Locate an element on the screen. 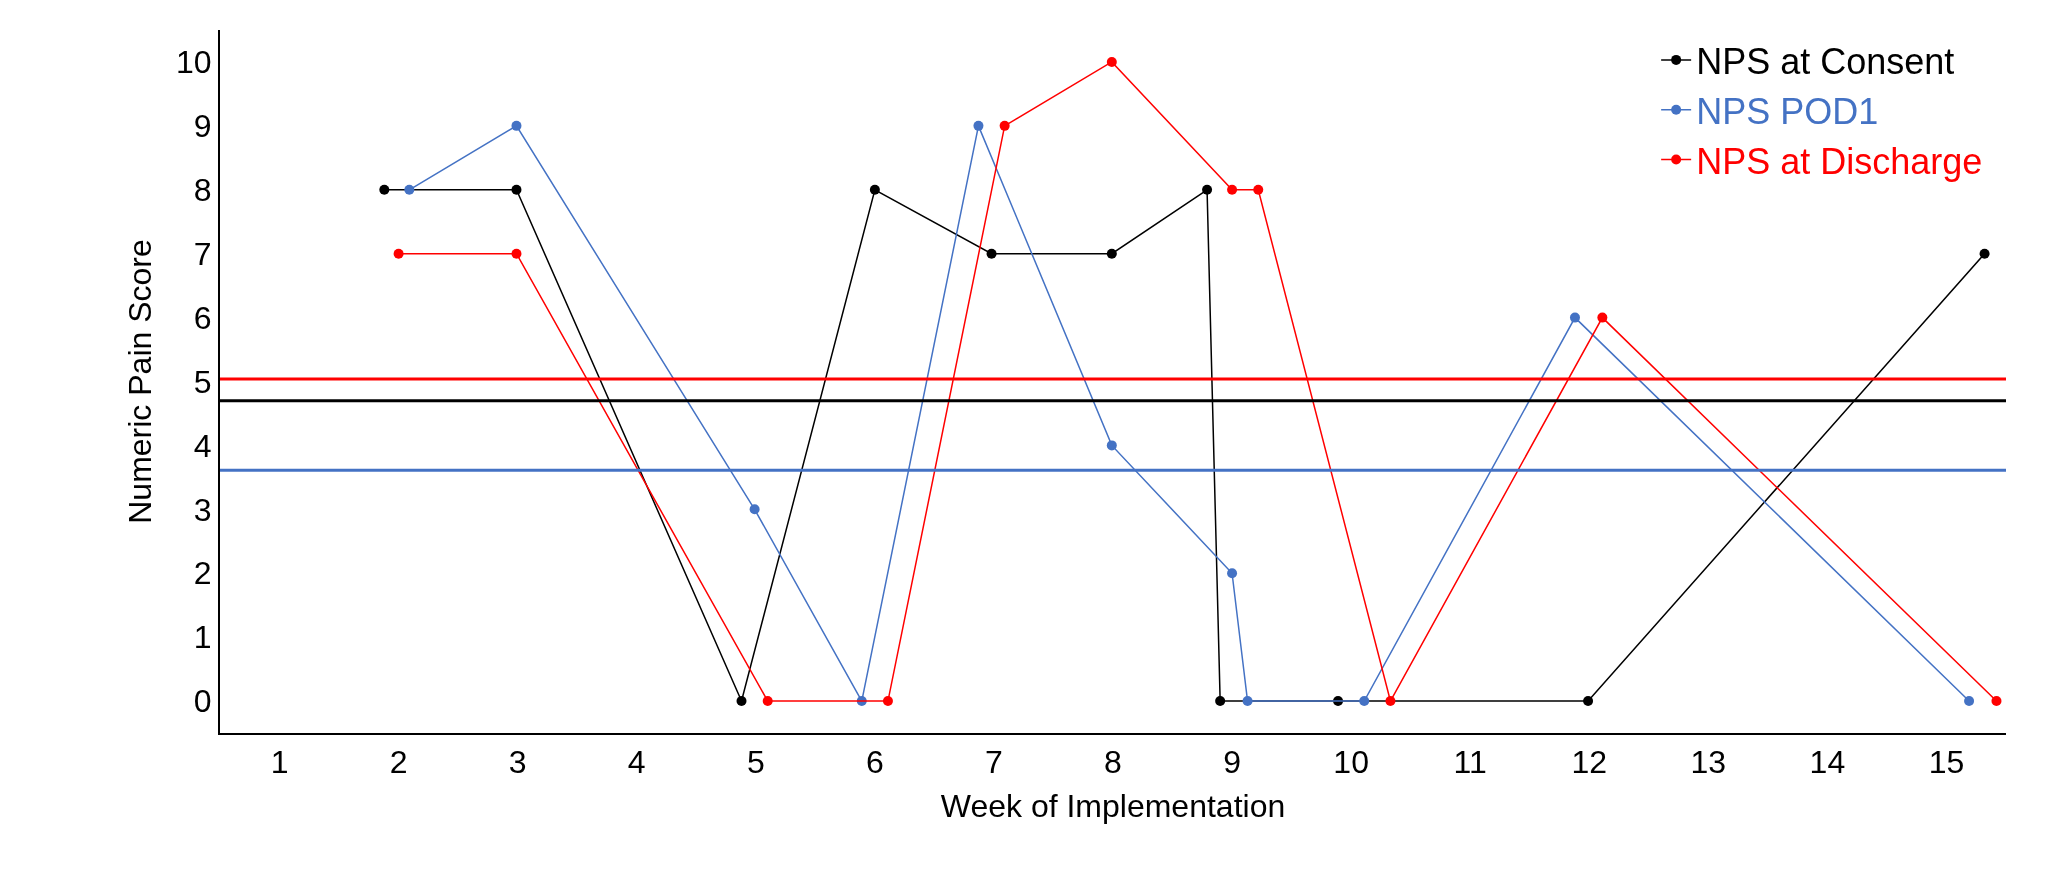  x-tick-label: 1 is located at coordinates (279, 762).